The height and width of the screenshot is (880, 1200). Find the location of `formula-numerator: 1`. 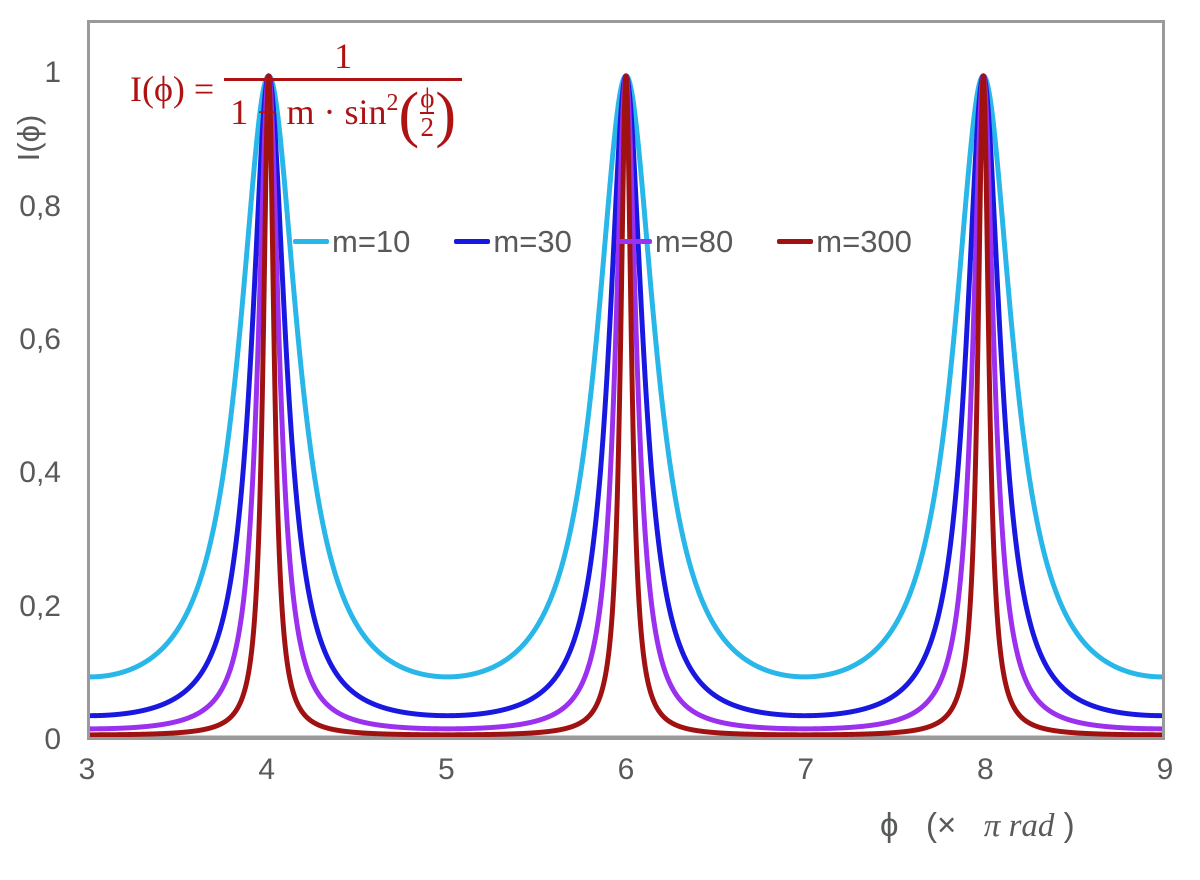

formula-numerator: 1 is located at coordinates (343, 56).